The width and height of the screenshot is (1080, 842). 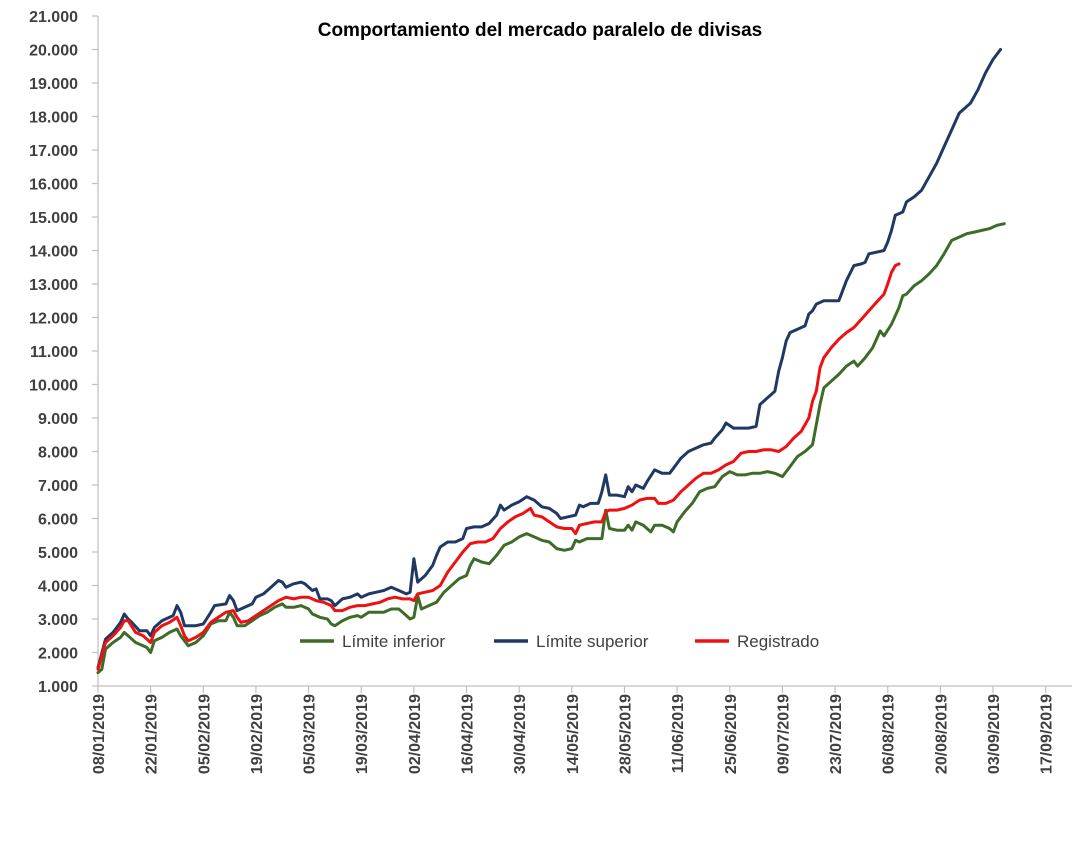 What do you see at coordinates (53, 84) in the screenshot?
I see `y-tick-label: 19.000` at bounding box center [53, 84].